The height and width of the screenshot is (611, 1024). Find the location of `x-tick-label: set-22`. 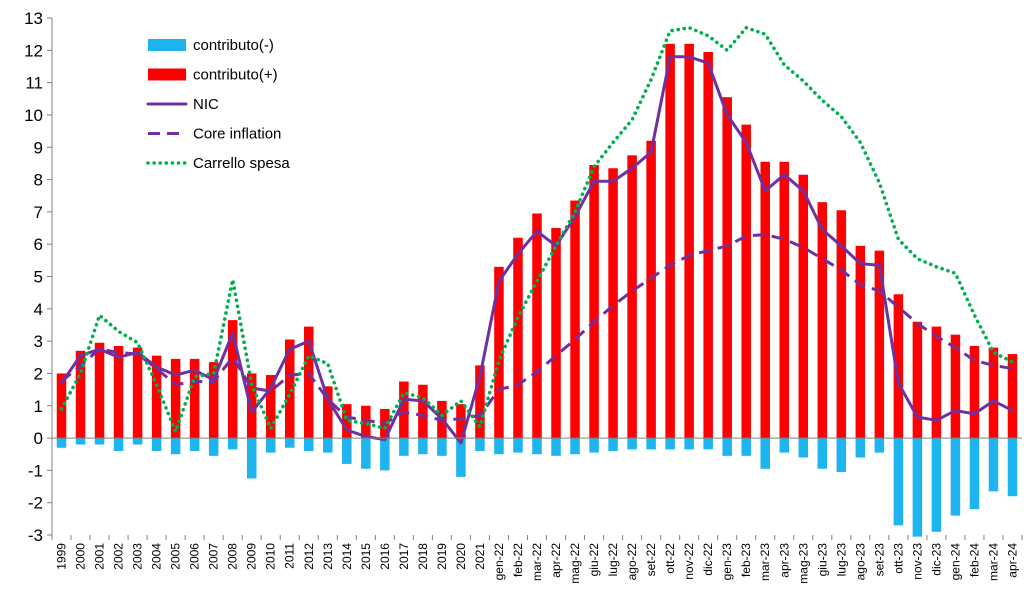

x-tick-label: set-22 is located at coordinates (651, 560).